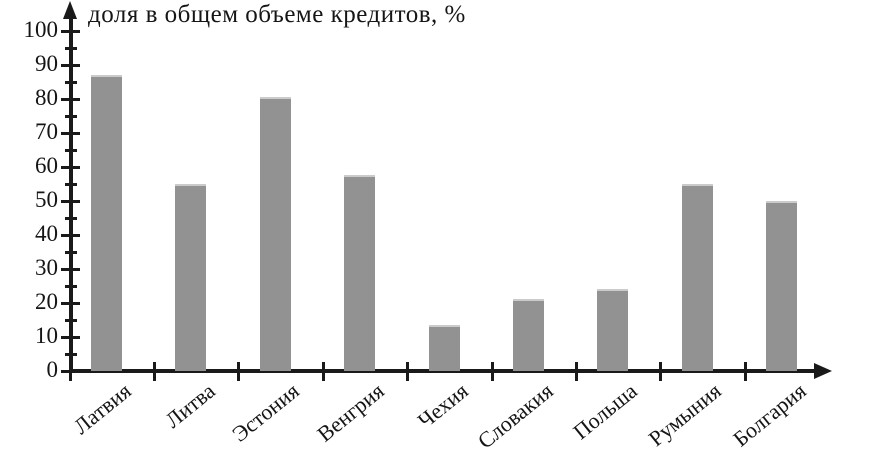 The width and height of the screenshot is (885, 466). Describe the element at coordinates (46, 301) in the screenshot. I see `y-tick-label: 20` at that location.